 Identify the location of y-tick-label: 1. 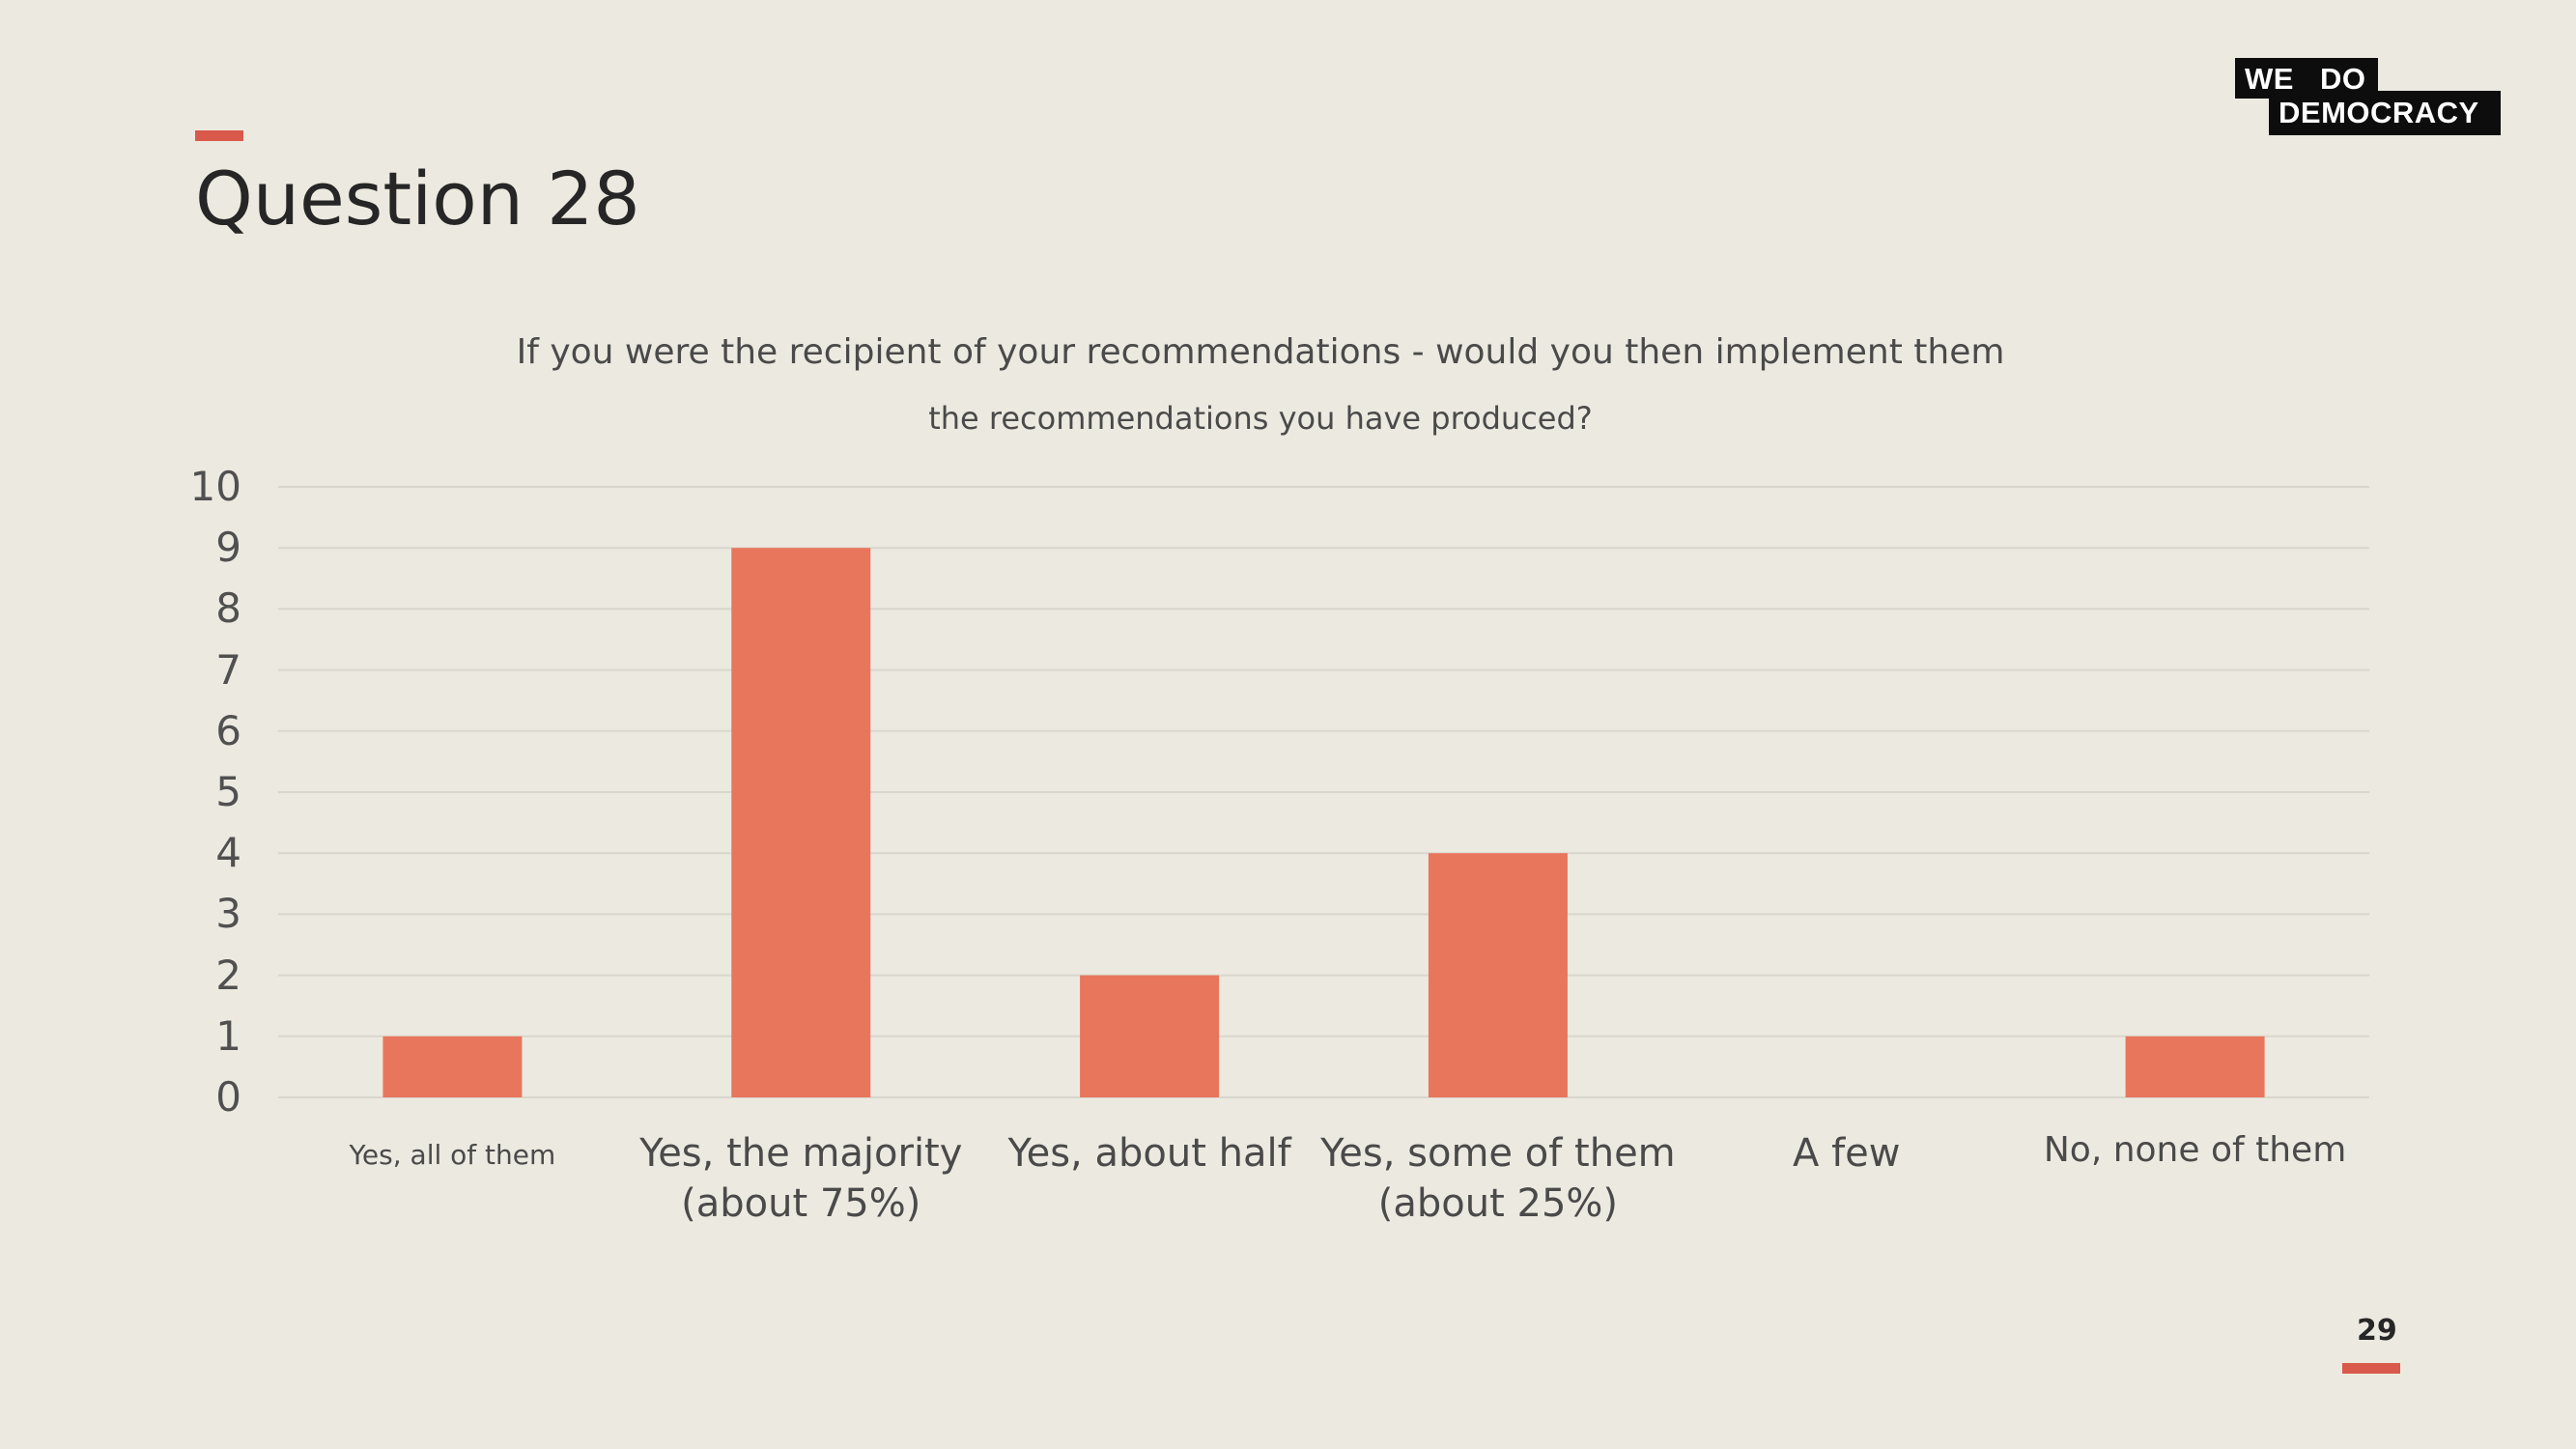
(228, 1035).